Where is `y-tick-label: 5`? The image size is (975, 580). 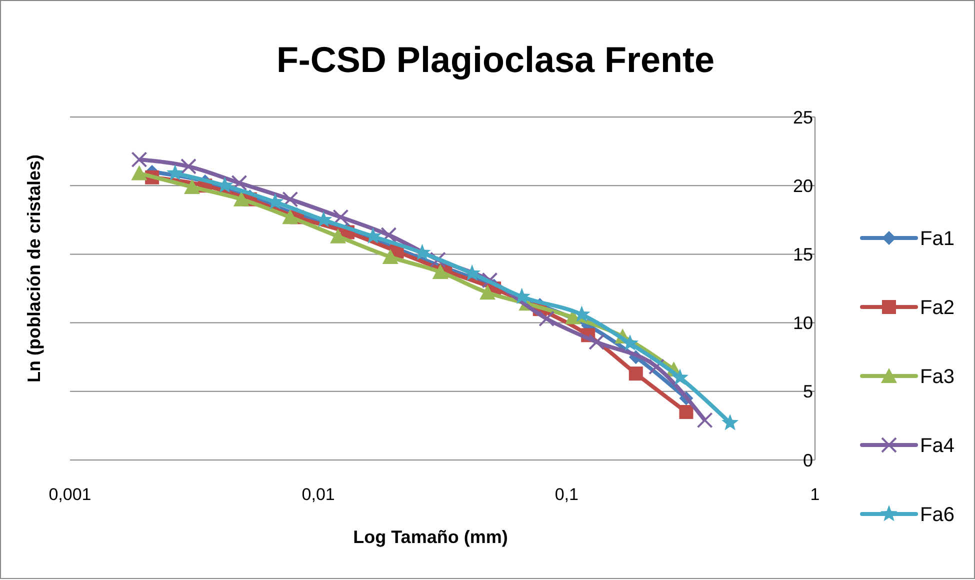
y-tick-label: 5 is located at coordinates (807, 392).